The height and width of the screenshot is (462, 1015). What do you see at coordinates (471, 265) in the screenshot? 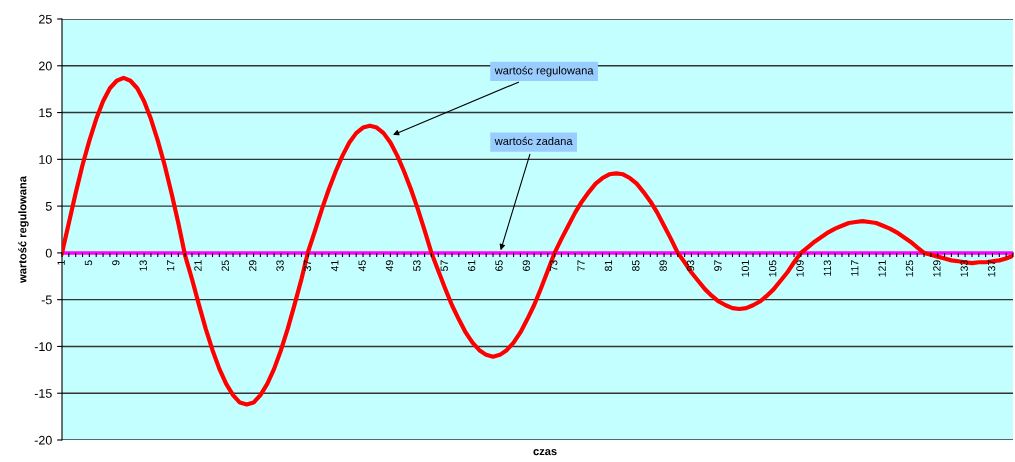
I see `x-tick-label: 61` at bounding box center [471, 265].